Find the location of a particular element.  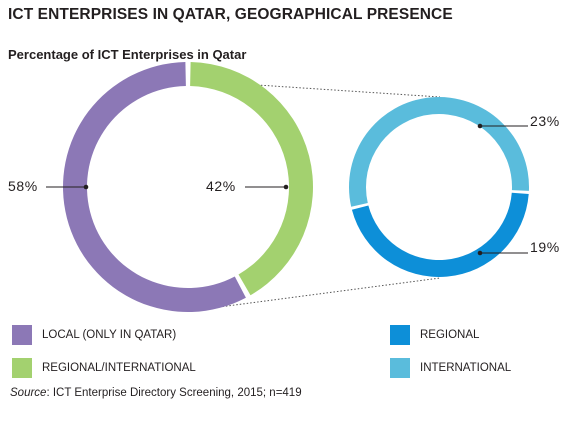

legend-label-regional: REGIONAL is located at coordinates (450, 335).